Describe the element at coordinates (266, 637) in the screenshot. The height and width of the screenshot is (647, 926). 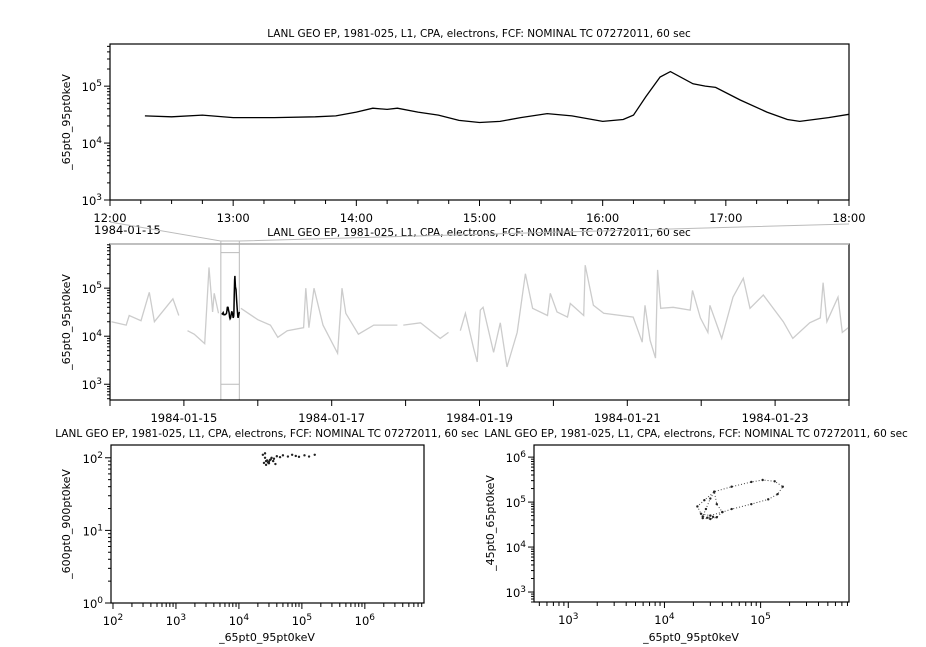
I see `bottom-left-x-label: _65pt0_95pt0keV` at that location.